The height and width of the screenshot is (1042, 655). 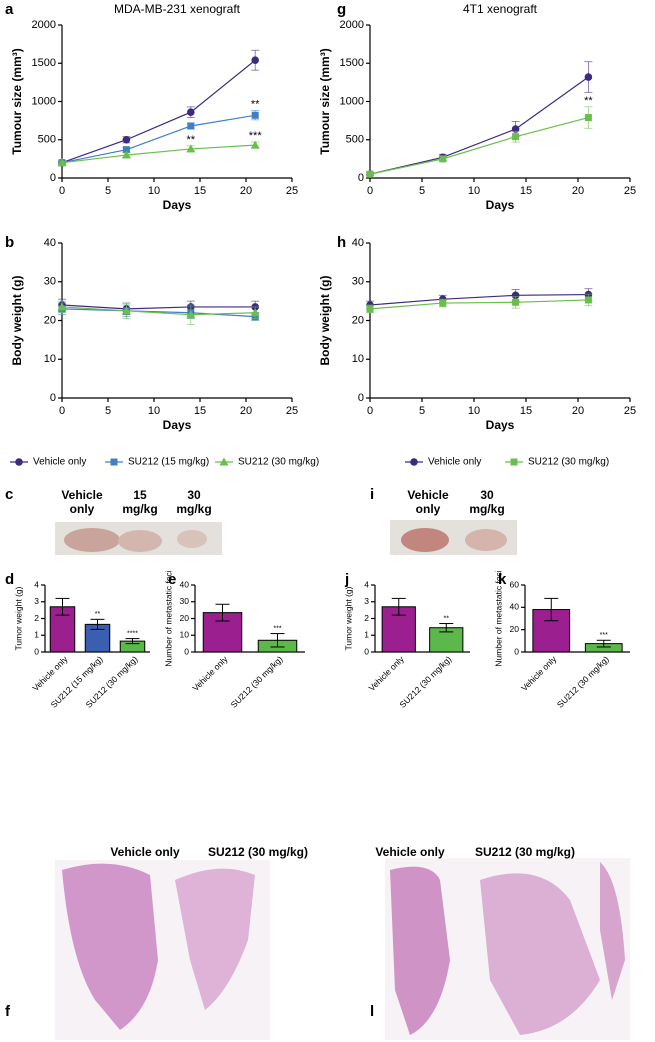 What do you see at coordinates (168, 462) in the screenshot?
I see `legend-label: SU212 (15 mg/kg)` at bounding box center [168, 462].